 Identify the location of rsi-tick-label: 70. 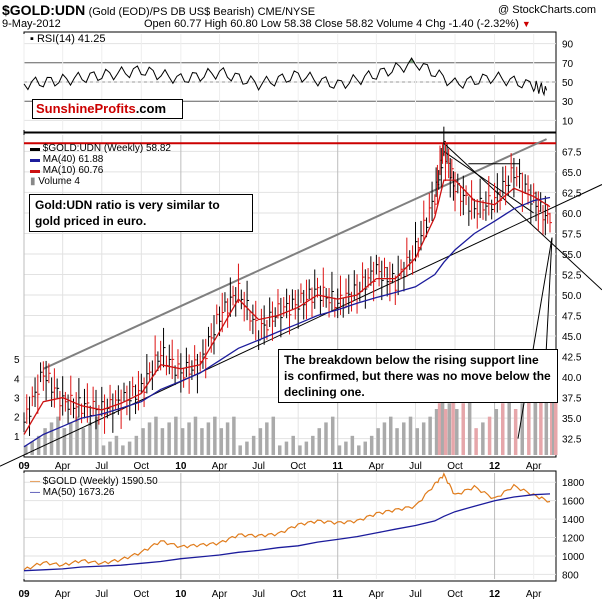
(568, 64).